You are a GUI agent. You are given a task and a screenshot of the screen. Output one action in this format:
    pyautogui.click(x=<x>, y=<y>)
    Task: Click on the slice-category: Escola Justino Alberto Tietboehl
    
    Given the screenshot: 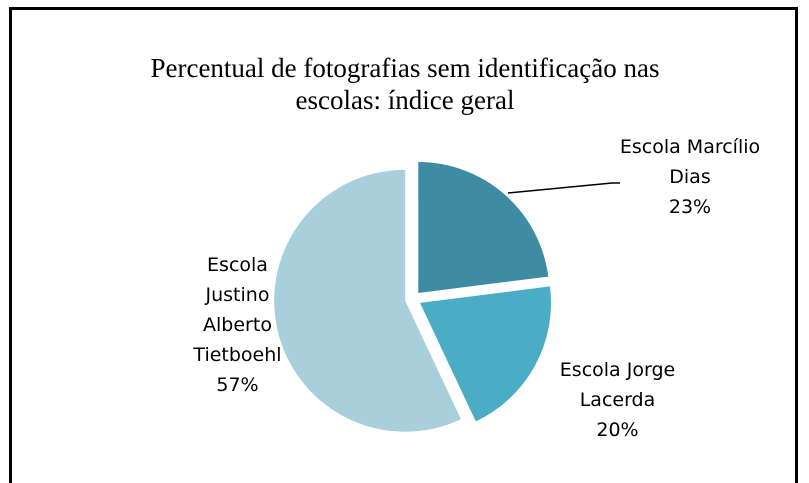 What is the action you would take?
    pyautogui.click(x=237, y=310)
    